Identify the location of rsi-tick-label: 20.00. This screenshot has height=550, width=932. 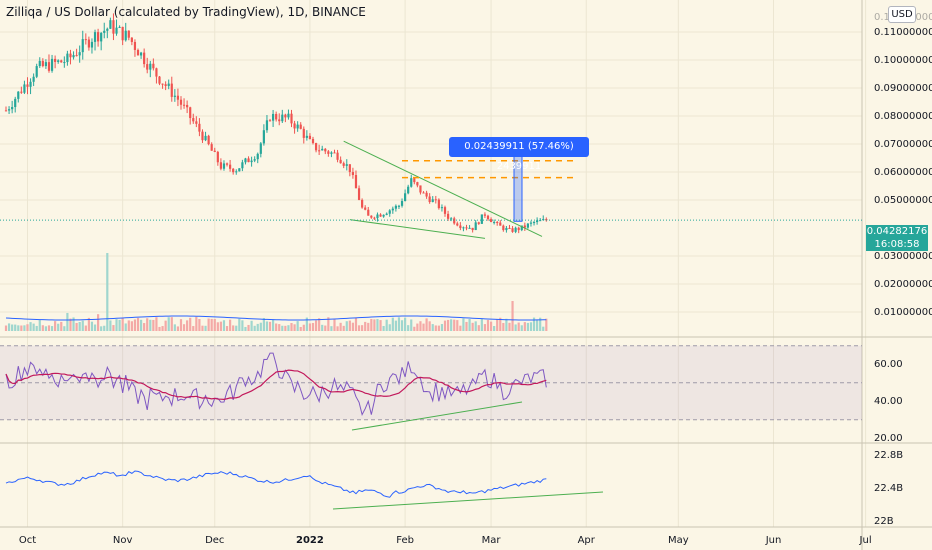
(888, 438).